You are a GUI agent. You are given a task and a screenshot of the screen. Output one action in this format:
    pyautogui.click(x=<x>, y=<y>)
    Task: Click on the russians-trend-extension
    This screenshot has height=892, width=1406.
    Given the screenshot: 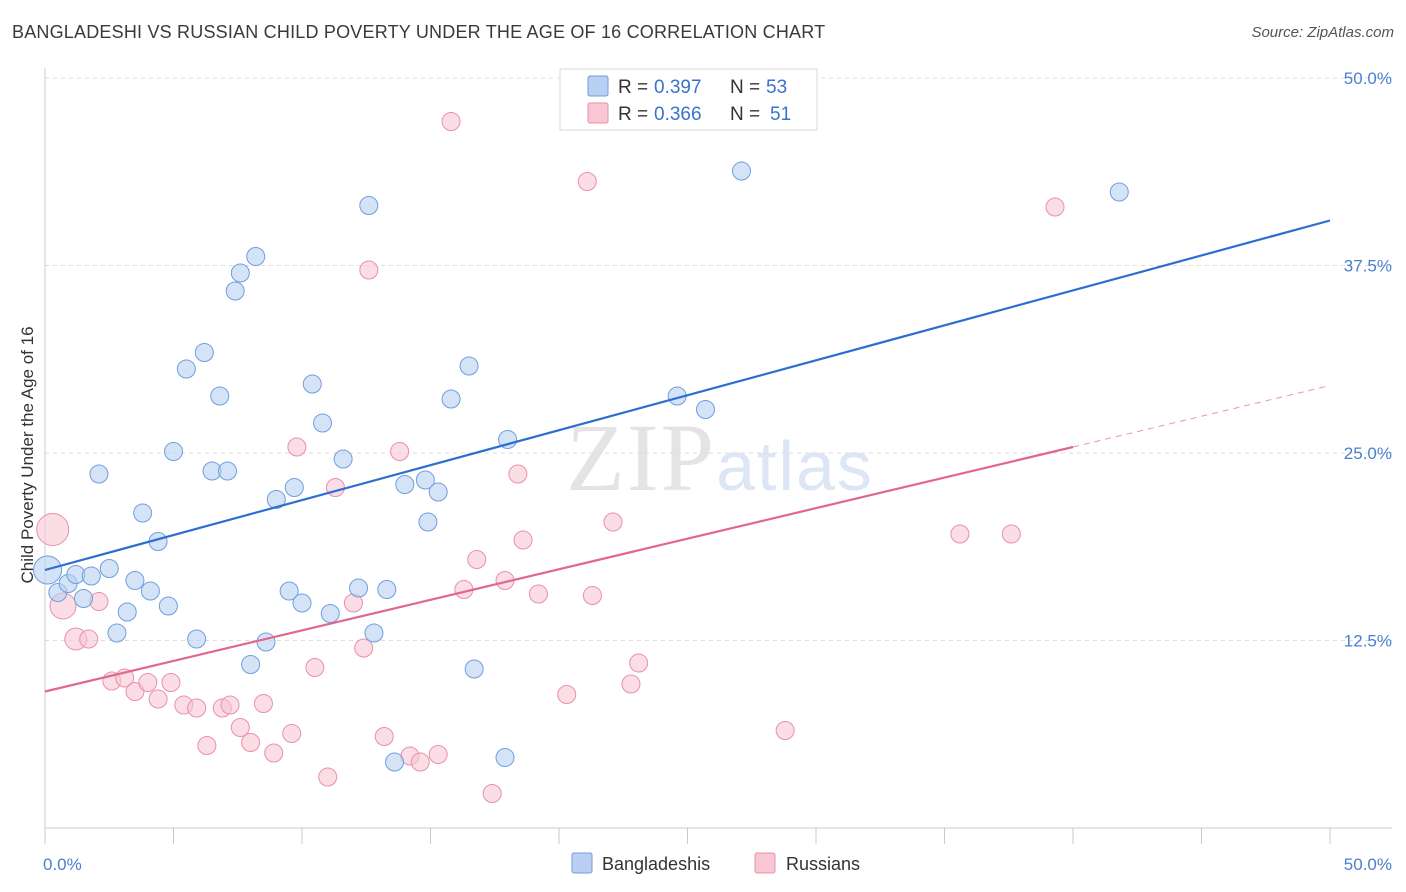 What is the action you would take?
    pyautogui.click(x=1201, y=416)
    